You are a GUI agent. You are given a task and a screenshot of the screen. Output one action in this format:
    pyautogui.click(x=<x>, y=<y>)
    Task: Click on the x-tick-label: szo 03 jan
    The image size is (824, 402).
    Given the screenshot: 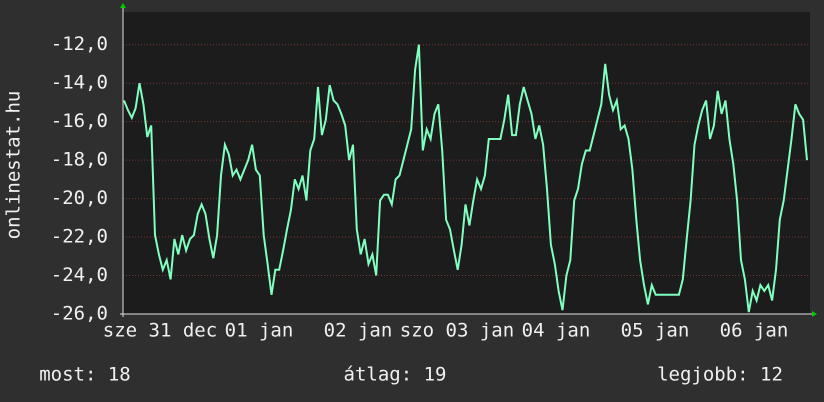 What is the action you would take?
    pyautogui.click(x=457, y=331)
    